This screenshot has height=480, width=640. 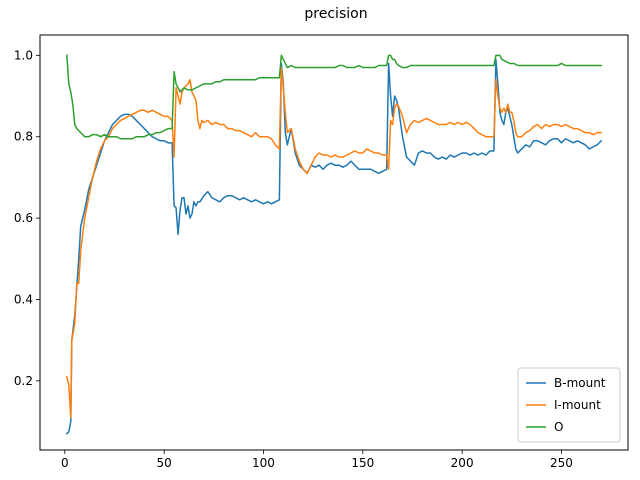 What do you see at coordinates (23, 137) in the screenshot?
I see `y-tick-label: 0.8` at bounding box center [23, 137].